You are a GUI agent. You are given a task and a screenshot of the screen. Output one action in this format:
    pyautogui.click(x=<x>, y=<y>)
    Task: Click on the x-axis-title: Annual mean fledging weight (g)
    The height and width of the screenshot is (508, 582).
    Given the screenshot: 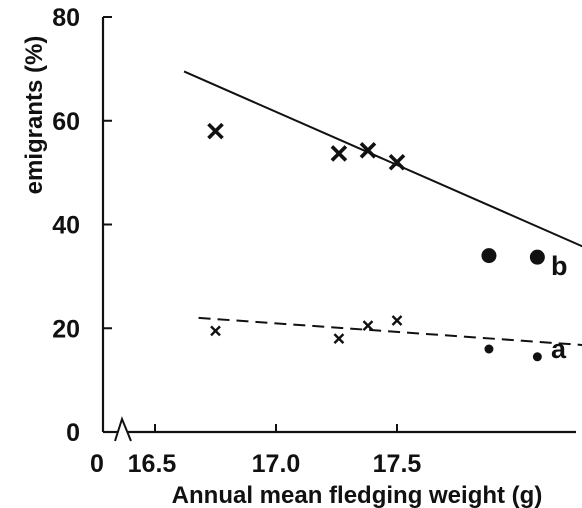 What is the action you would take?
    pyautogui.click(x=357, y=495)
    